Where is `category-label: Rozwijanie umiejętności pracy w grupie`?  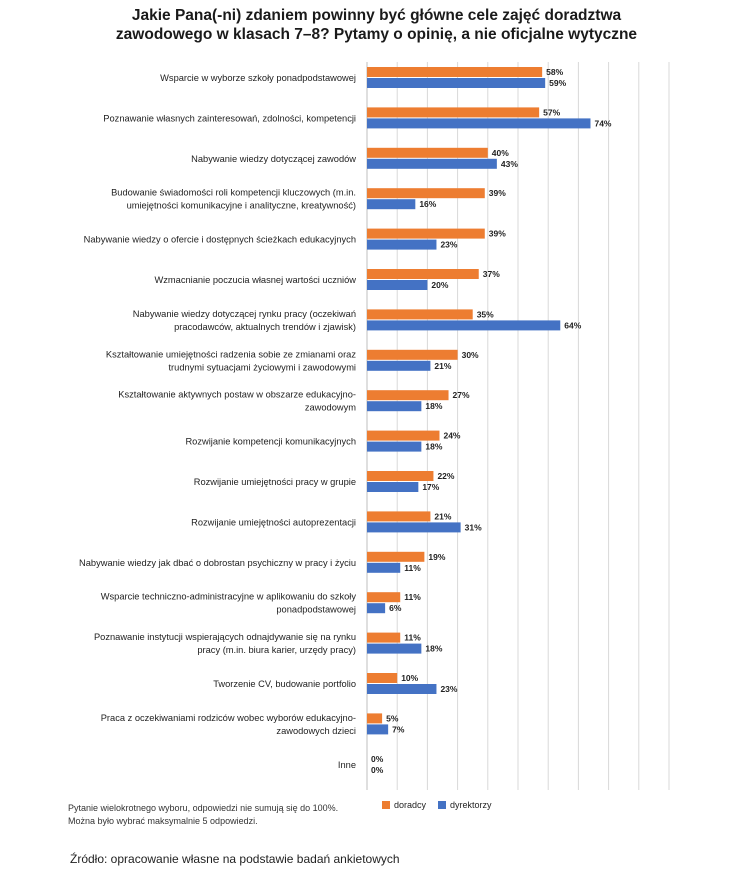
category-label: Rozwijanie umiejętności pracy w grupie is located at coordinates (275, 482).